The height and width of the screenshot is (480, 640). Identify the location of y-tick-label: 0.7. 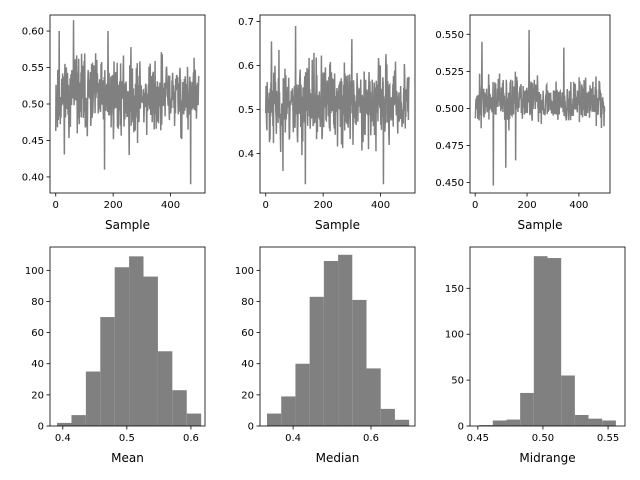
(246, 22).